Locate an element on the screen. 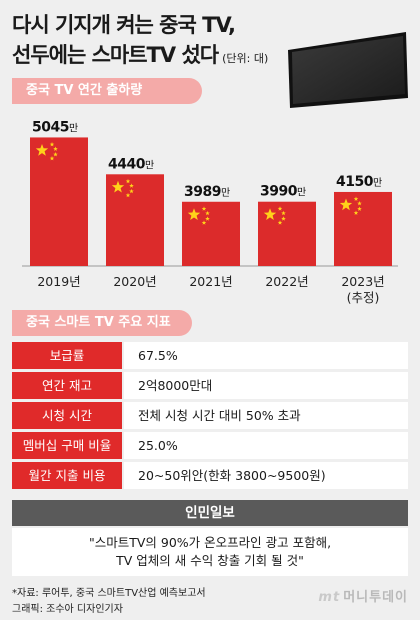  publisher-logo: mt 머니투데이 is located at coordinates (363, 595).